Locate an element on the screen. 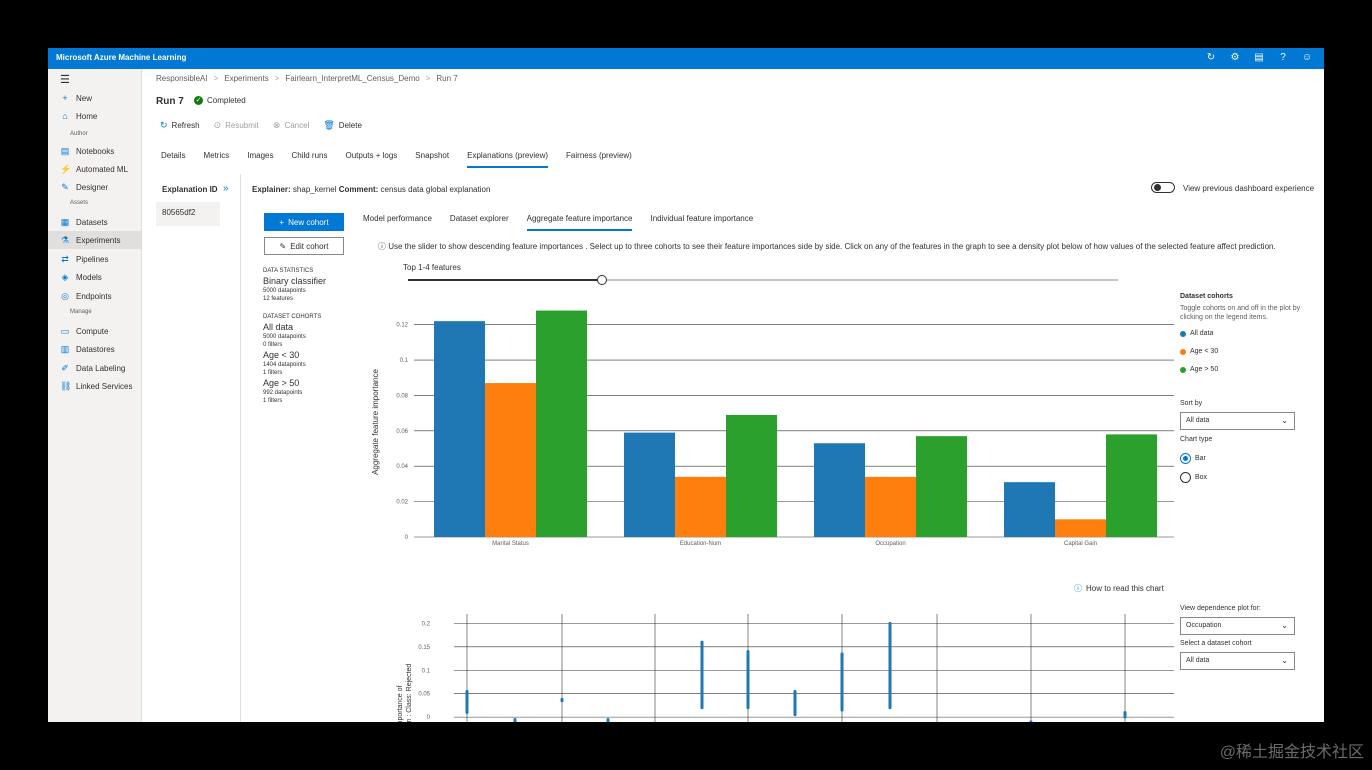  sidebar-item-automated-ml: ⚡ Automated ML is located at coordinates (95, 169).